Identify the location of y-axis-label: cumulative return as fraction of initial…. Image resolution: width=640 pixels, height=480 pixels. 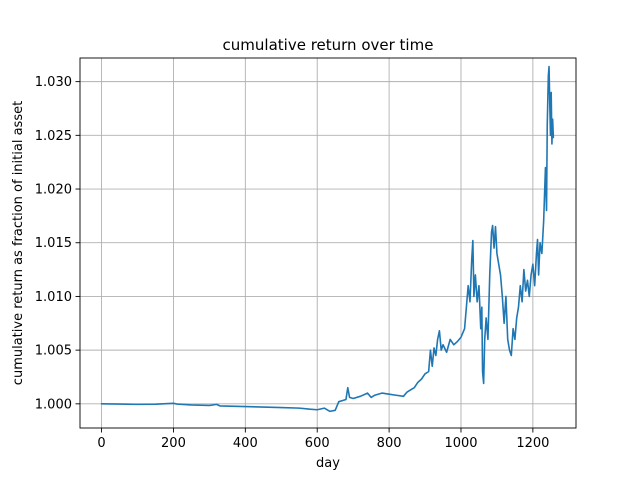
(18, 243).